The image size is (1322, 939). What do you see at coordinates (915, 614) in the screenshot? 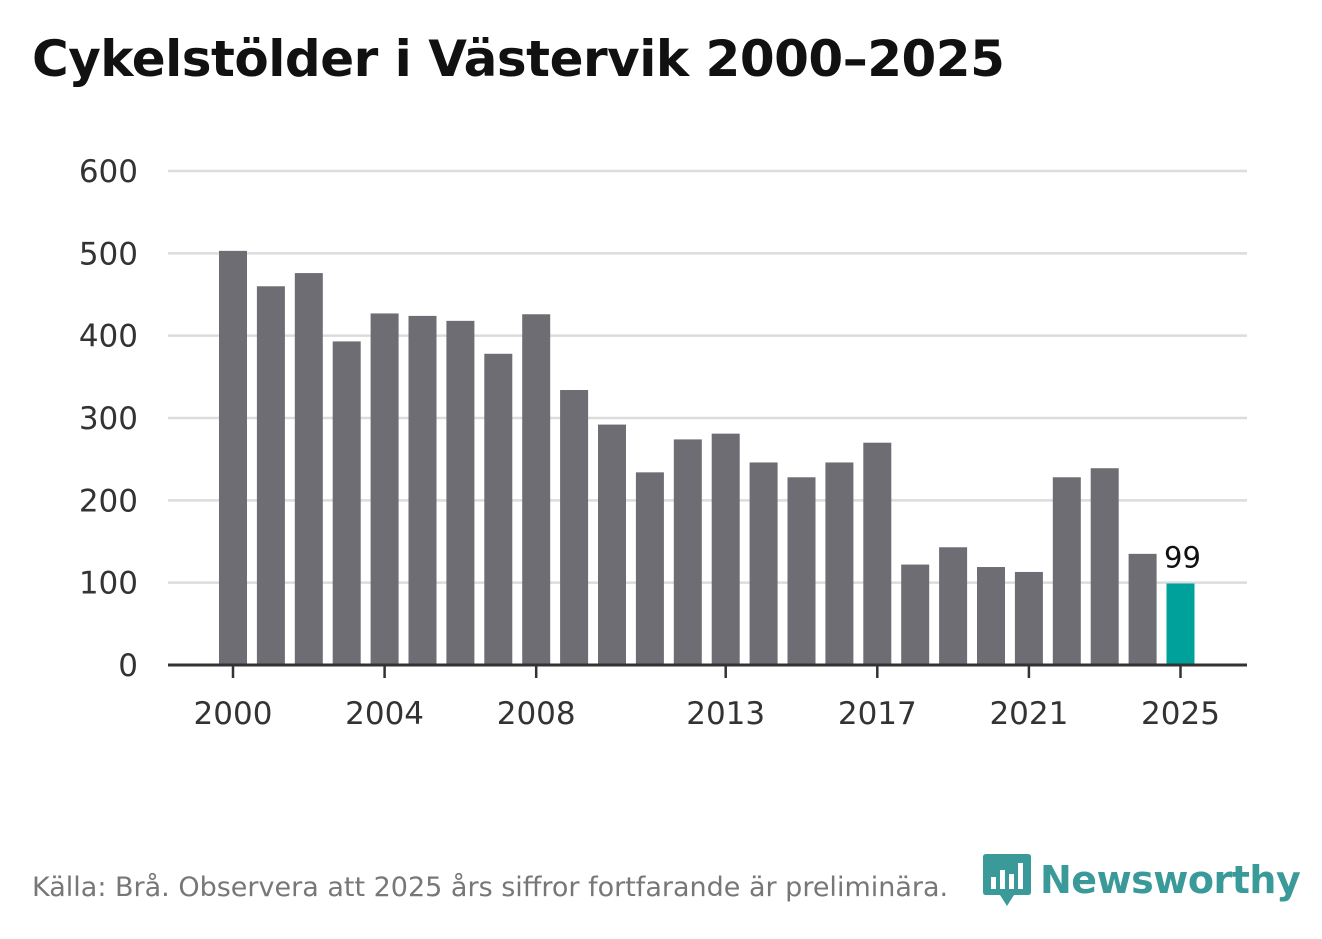
I see `bar-2018` at bounding box center [915, 614].